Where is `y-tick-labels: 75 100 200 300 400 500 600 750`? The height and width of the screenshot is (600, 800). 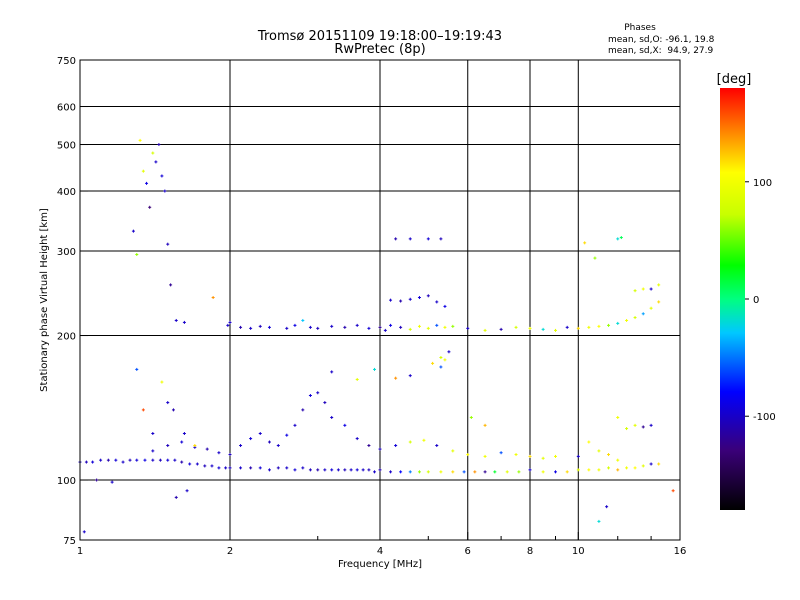
y-tick-labels: 75 100 200 300 400 500 600 750 is located at coordinates (66, 301).